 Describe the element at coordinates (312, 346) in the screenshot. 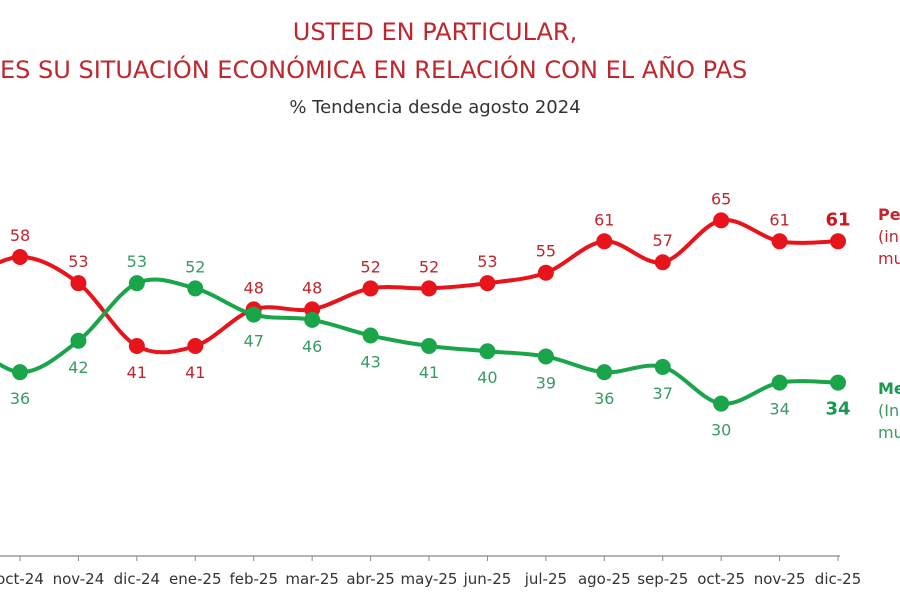

I see `green-data-label: 46` at that location.